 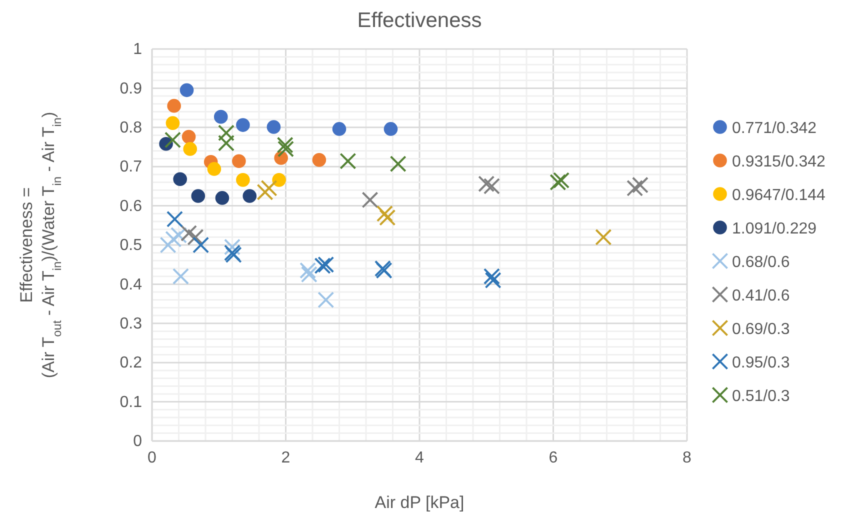 What do you see at coordinates (131, 324) in the screenshot?
I see `y-tick-label: 0.3` at bounding box center [131, 324].